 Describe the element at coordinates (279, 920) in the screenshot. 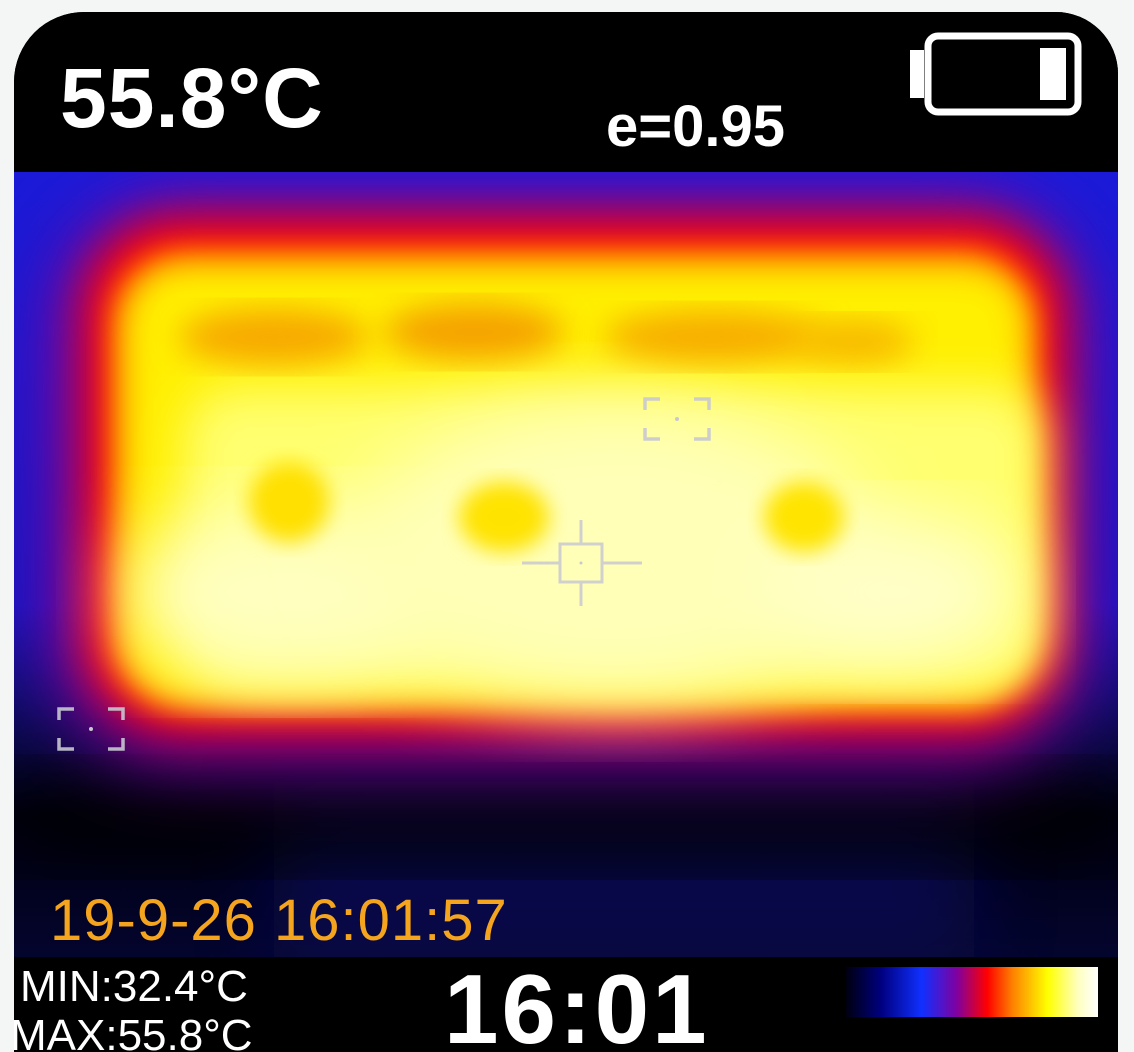

I see `capture-timestamp: 19-9-26 16:01:57` at that location.